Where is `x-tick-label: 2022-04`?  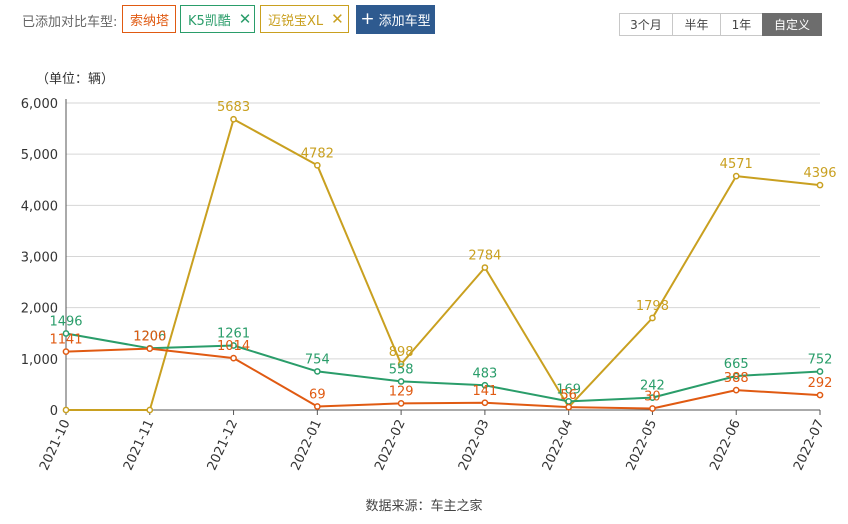
x-tick-label: 2022-04 is located at coordinates (558, 445).